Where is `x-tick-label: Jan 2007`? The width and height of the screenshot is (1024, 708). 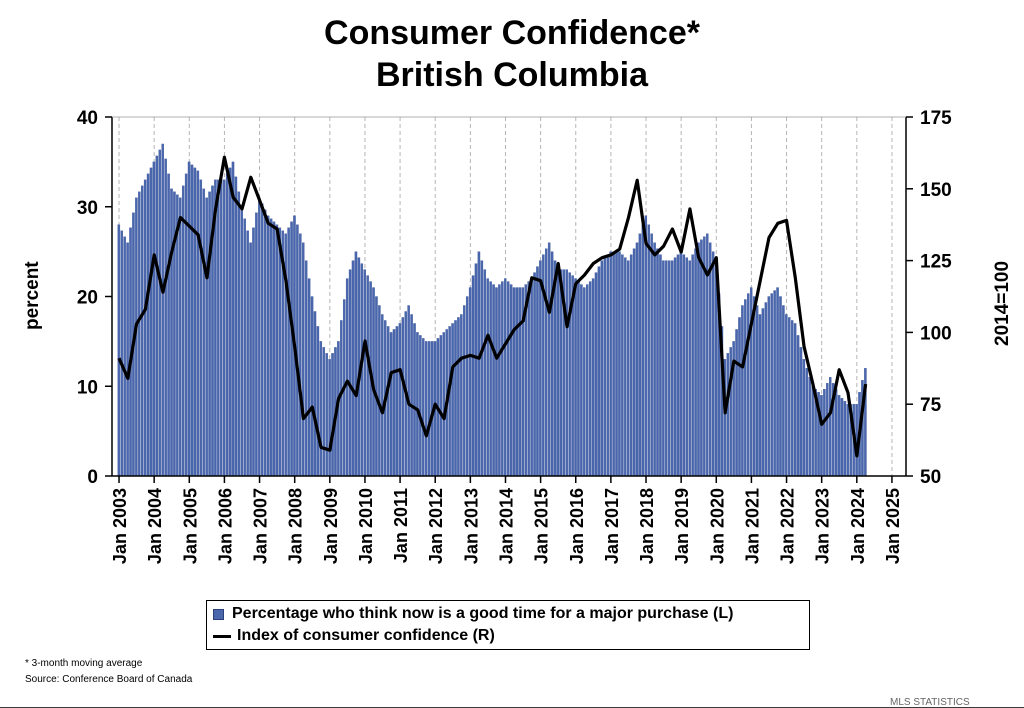 x-tick-label: Jan 2007 is located at coordinates (261, 526).